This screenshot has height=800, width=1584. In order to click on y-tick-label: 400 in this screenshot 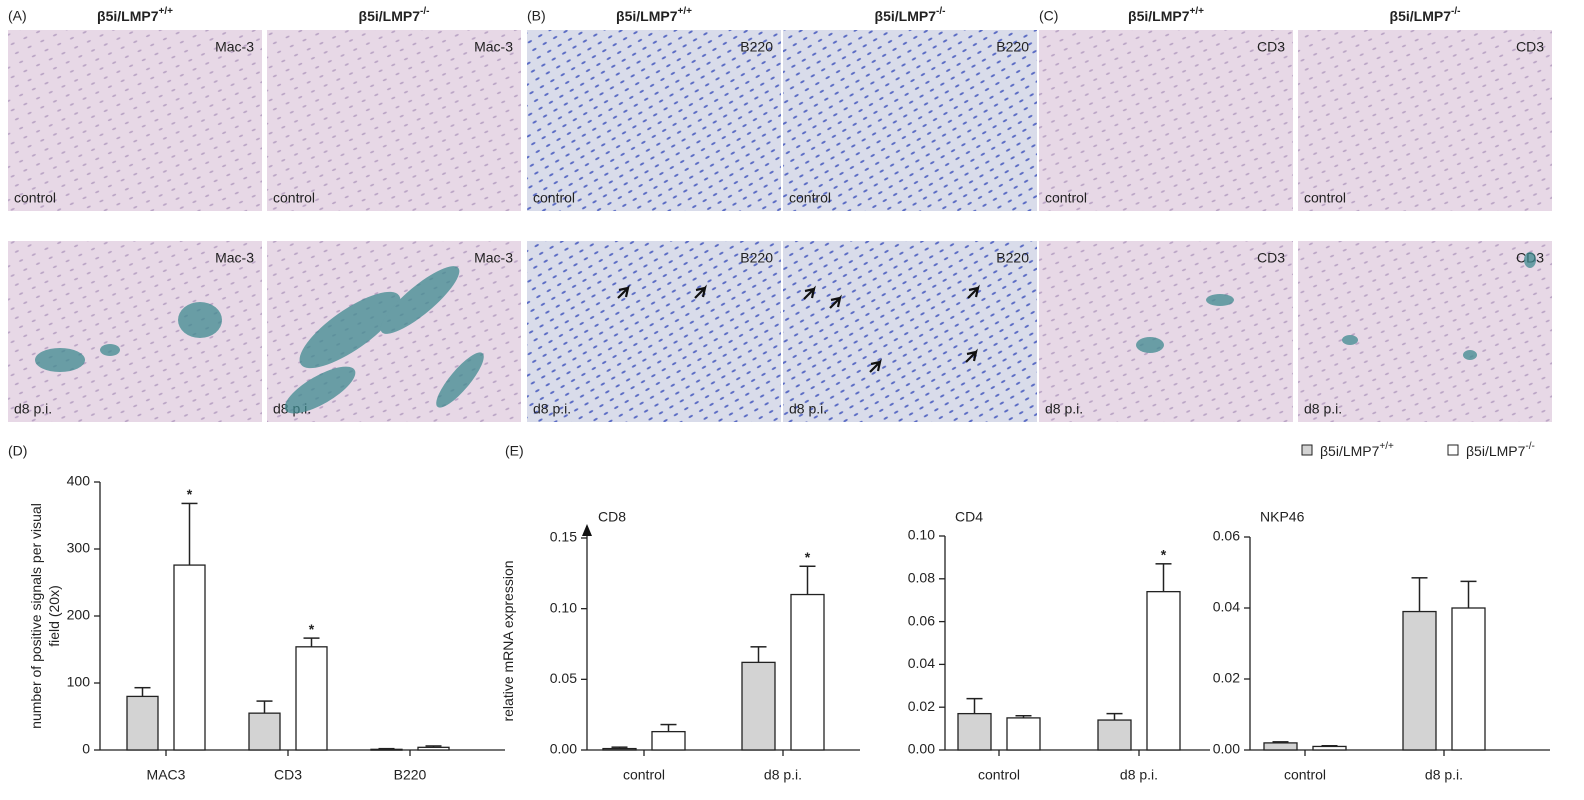, I will do `click(79, 481)`.